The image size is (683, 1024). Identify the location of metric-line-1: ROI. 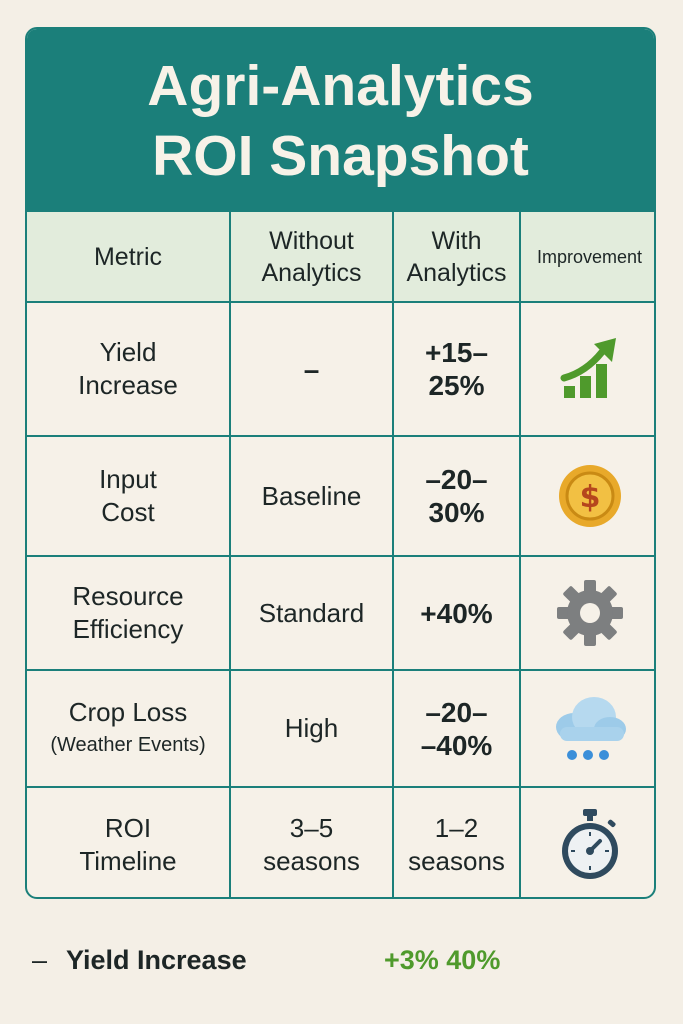
(128, 827).